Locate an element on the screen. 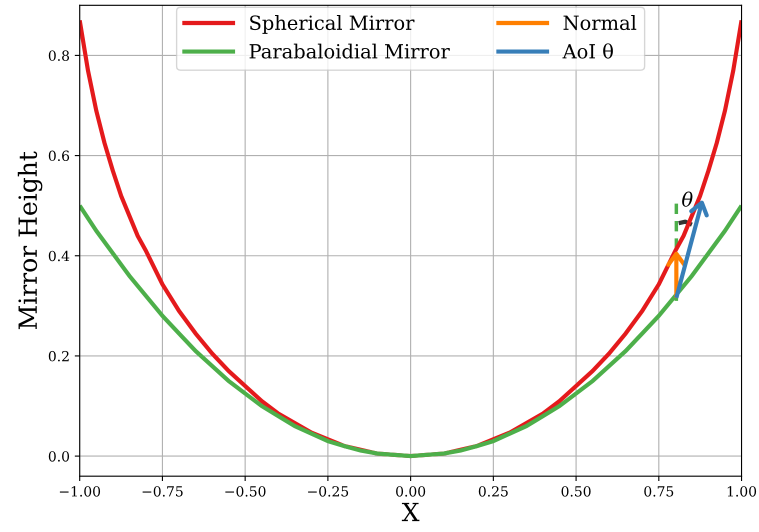  legend-label: Parabaloidial Mirror is located at coordinates (350, 51).